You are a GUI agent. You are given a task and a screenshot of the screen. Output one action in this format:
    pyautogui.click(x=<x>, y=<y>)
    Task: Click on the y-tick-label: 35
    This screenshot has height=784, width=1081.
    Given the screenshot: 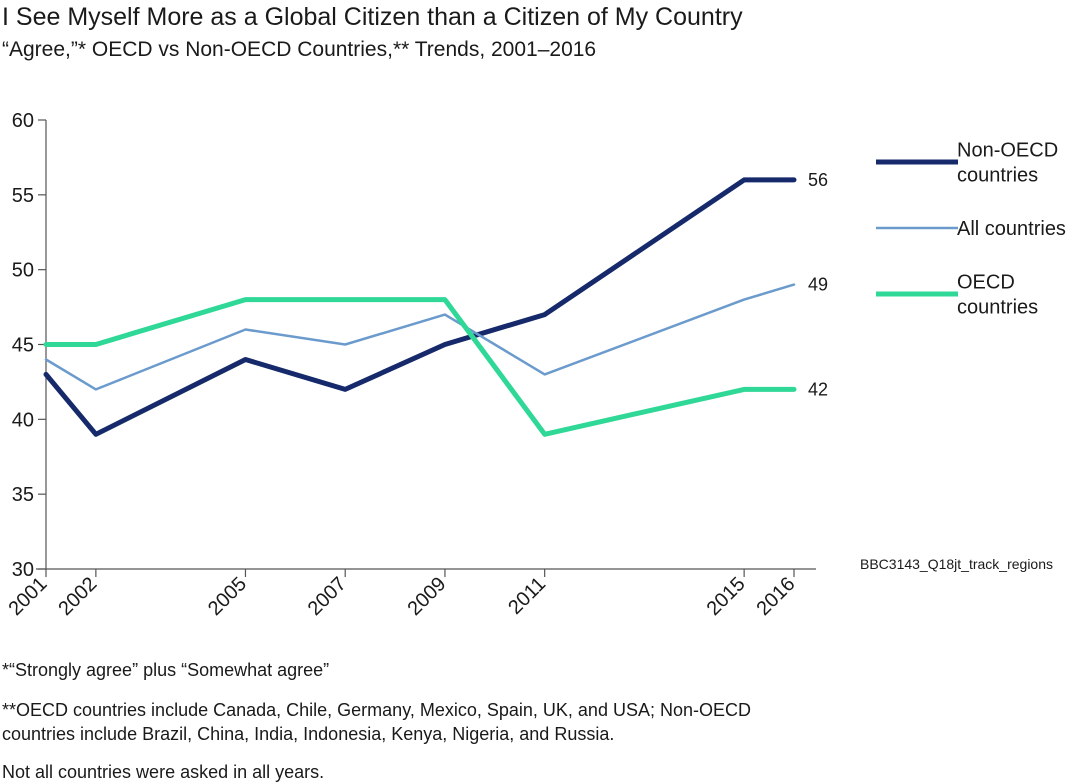 What is the action you would take?
    pyautogui.click(x=23, y=495)
    